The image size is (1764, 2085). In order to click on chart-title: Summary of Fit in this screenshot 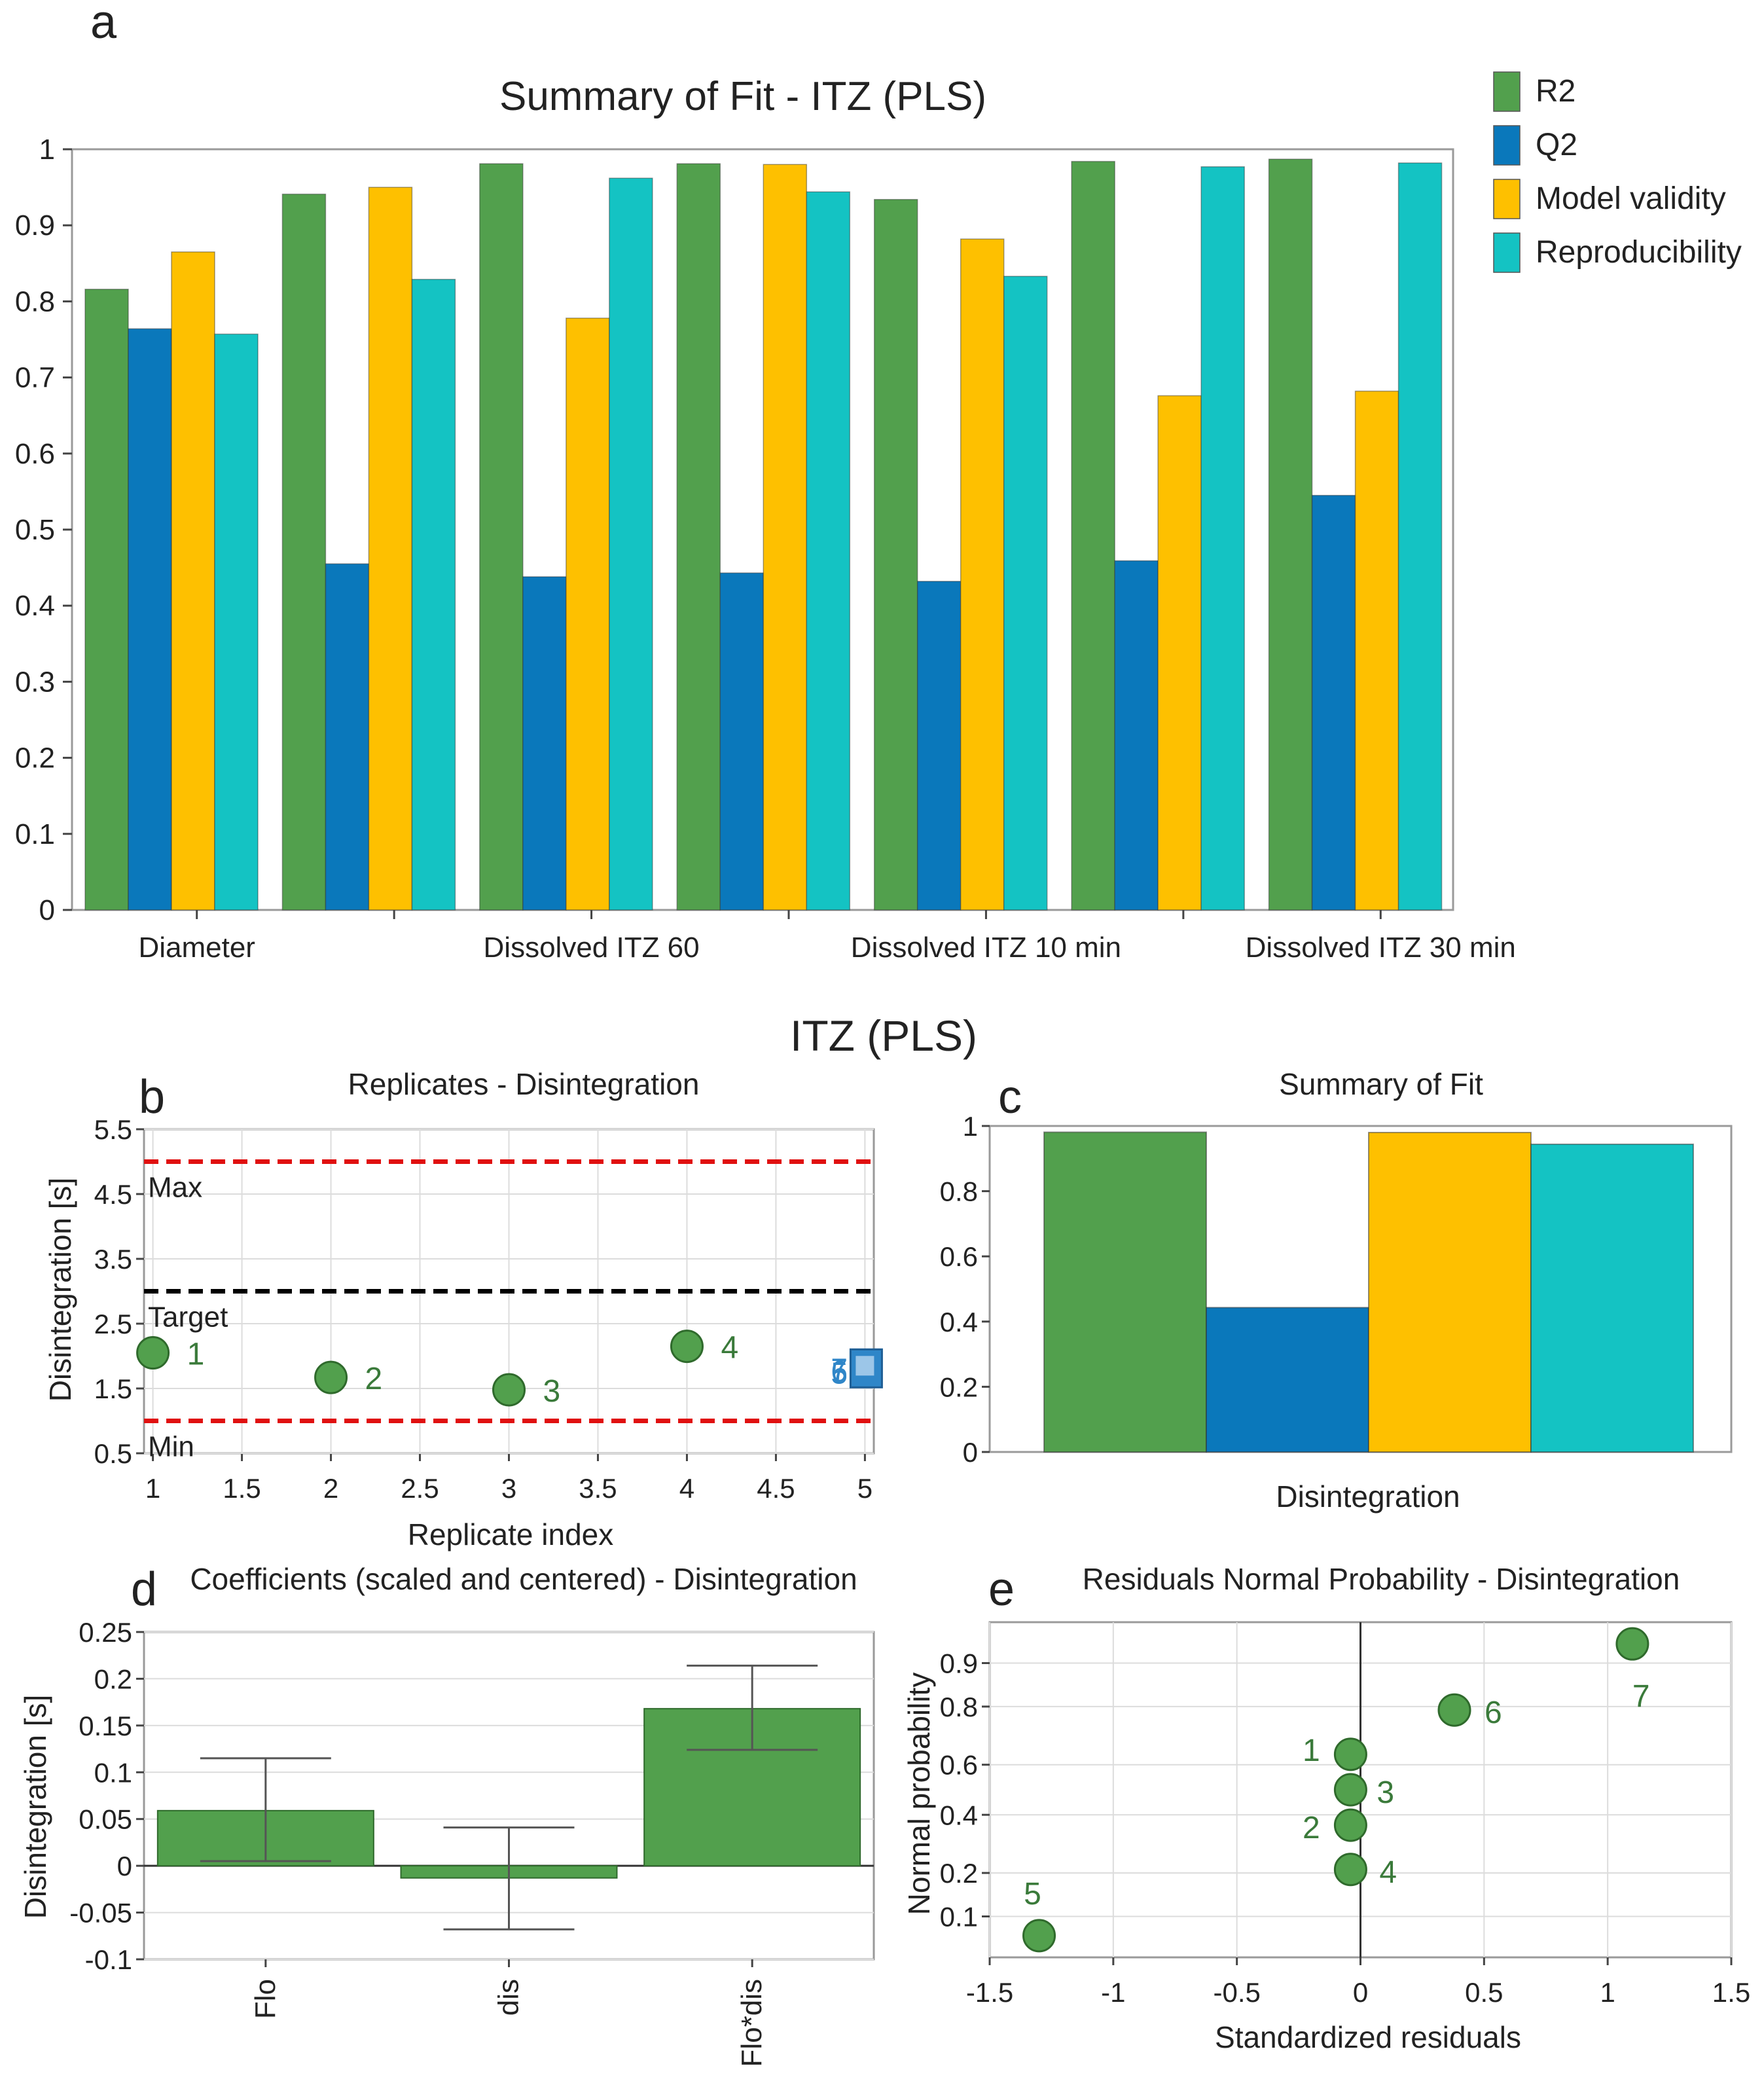, I will do `click(1381, 1084)`.